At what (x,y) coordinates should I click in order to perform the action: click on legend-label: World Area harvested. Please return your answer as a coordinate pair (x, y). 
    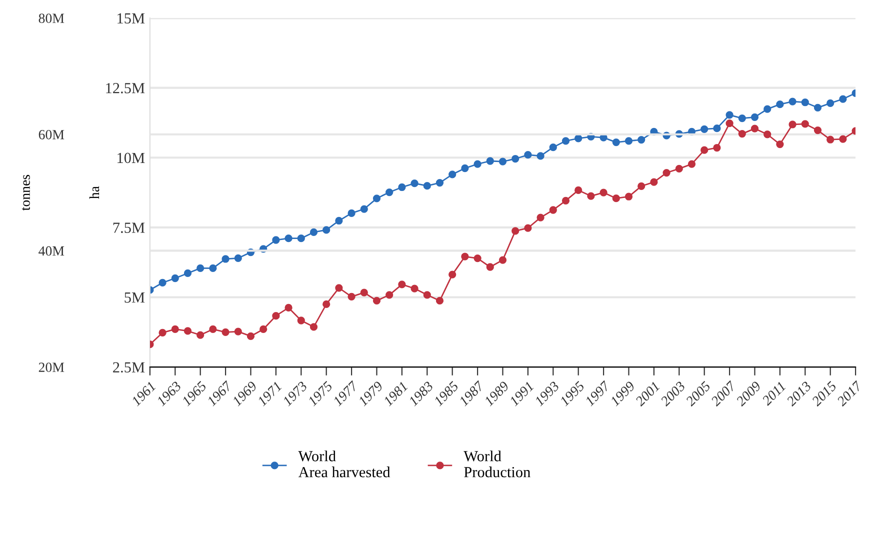
    Looking at the image, I should click on (344, 464).